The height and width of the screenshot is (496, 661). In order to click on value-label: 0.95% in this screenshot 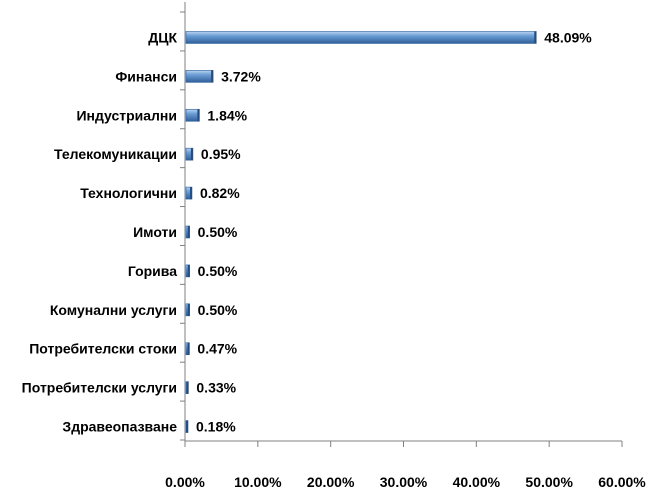, I will do `click(221, 154)`.